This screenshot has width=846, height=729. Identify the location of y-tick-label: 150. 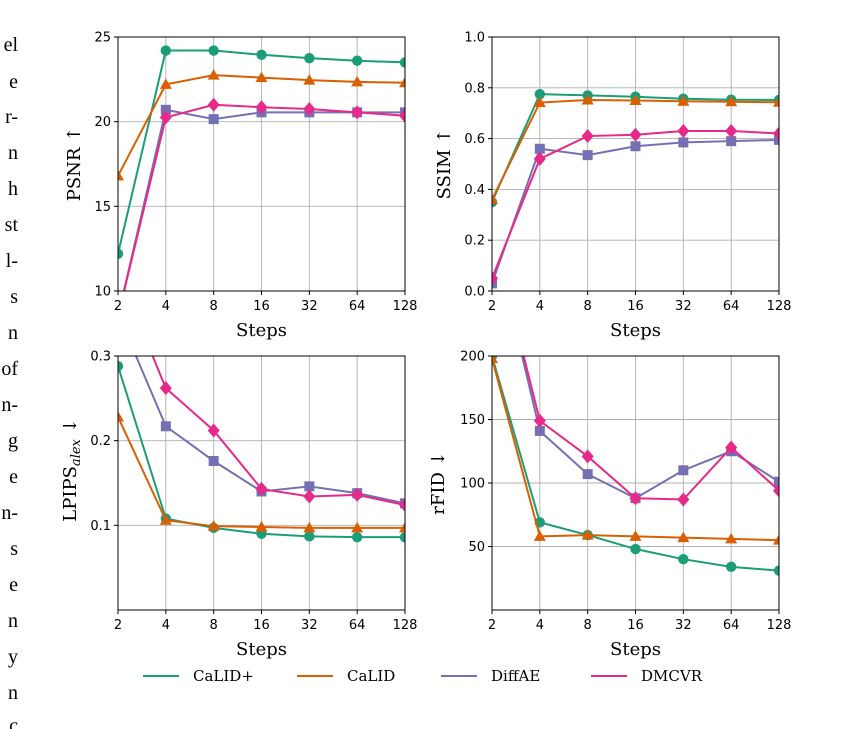
(472, 420).